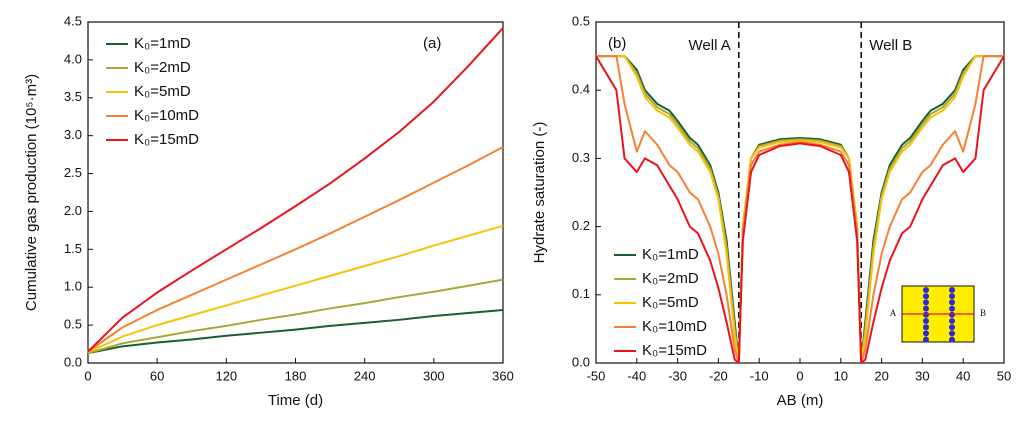 This screenshot has width=1029, height=426. Describe the element at coordinates (73, 286) in the screenshot. I see `y-tick-label: 1.0` at that location.